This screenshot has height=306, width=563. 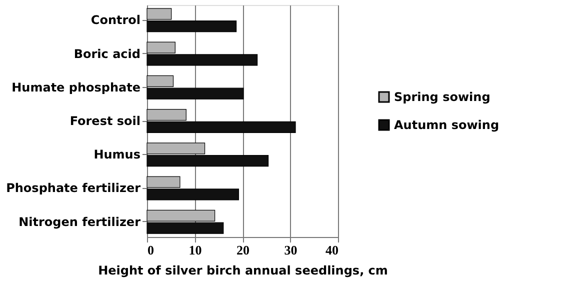 I want to click on y-tick-label: Control, so click(x=115, y=20).